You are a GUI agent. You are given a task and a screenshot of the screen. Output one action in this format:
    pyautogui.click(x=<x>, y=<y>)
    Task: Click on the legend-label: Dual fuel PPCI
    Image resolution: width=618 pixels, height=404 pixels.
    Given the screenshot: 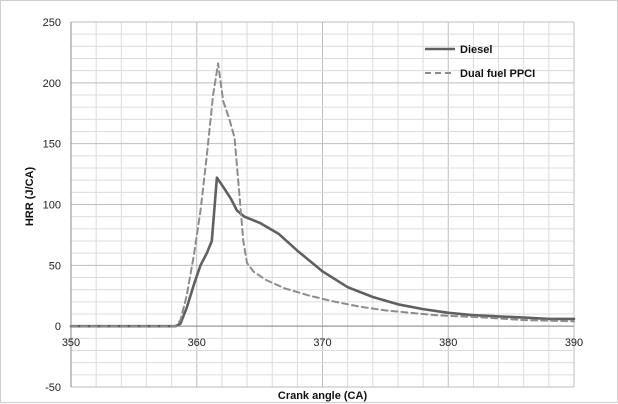 What is the action you would take?
    pyautogui.click(x=497, y=74)
    